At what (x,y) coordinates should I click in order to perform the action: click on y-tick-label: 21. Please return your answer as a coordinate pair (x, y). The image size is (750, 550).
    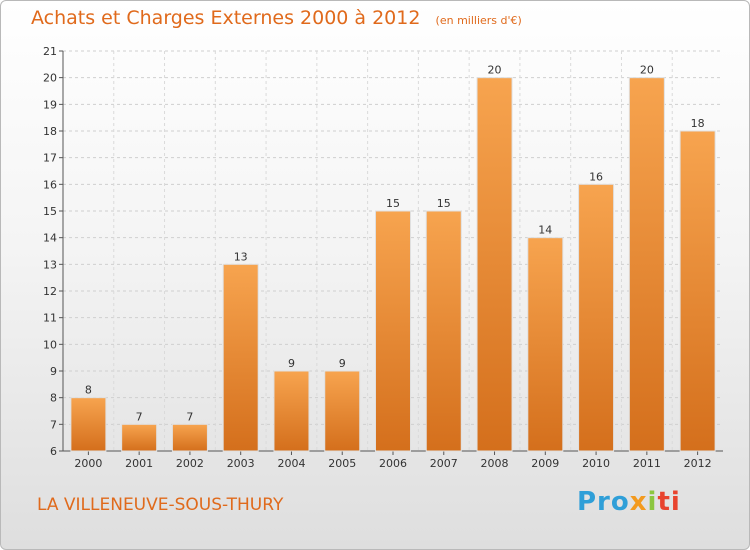
    Looking at the image, I should click on (50, 51).